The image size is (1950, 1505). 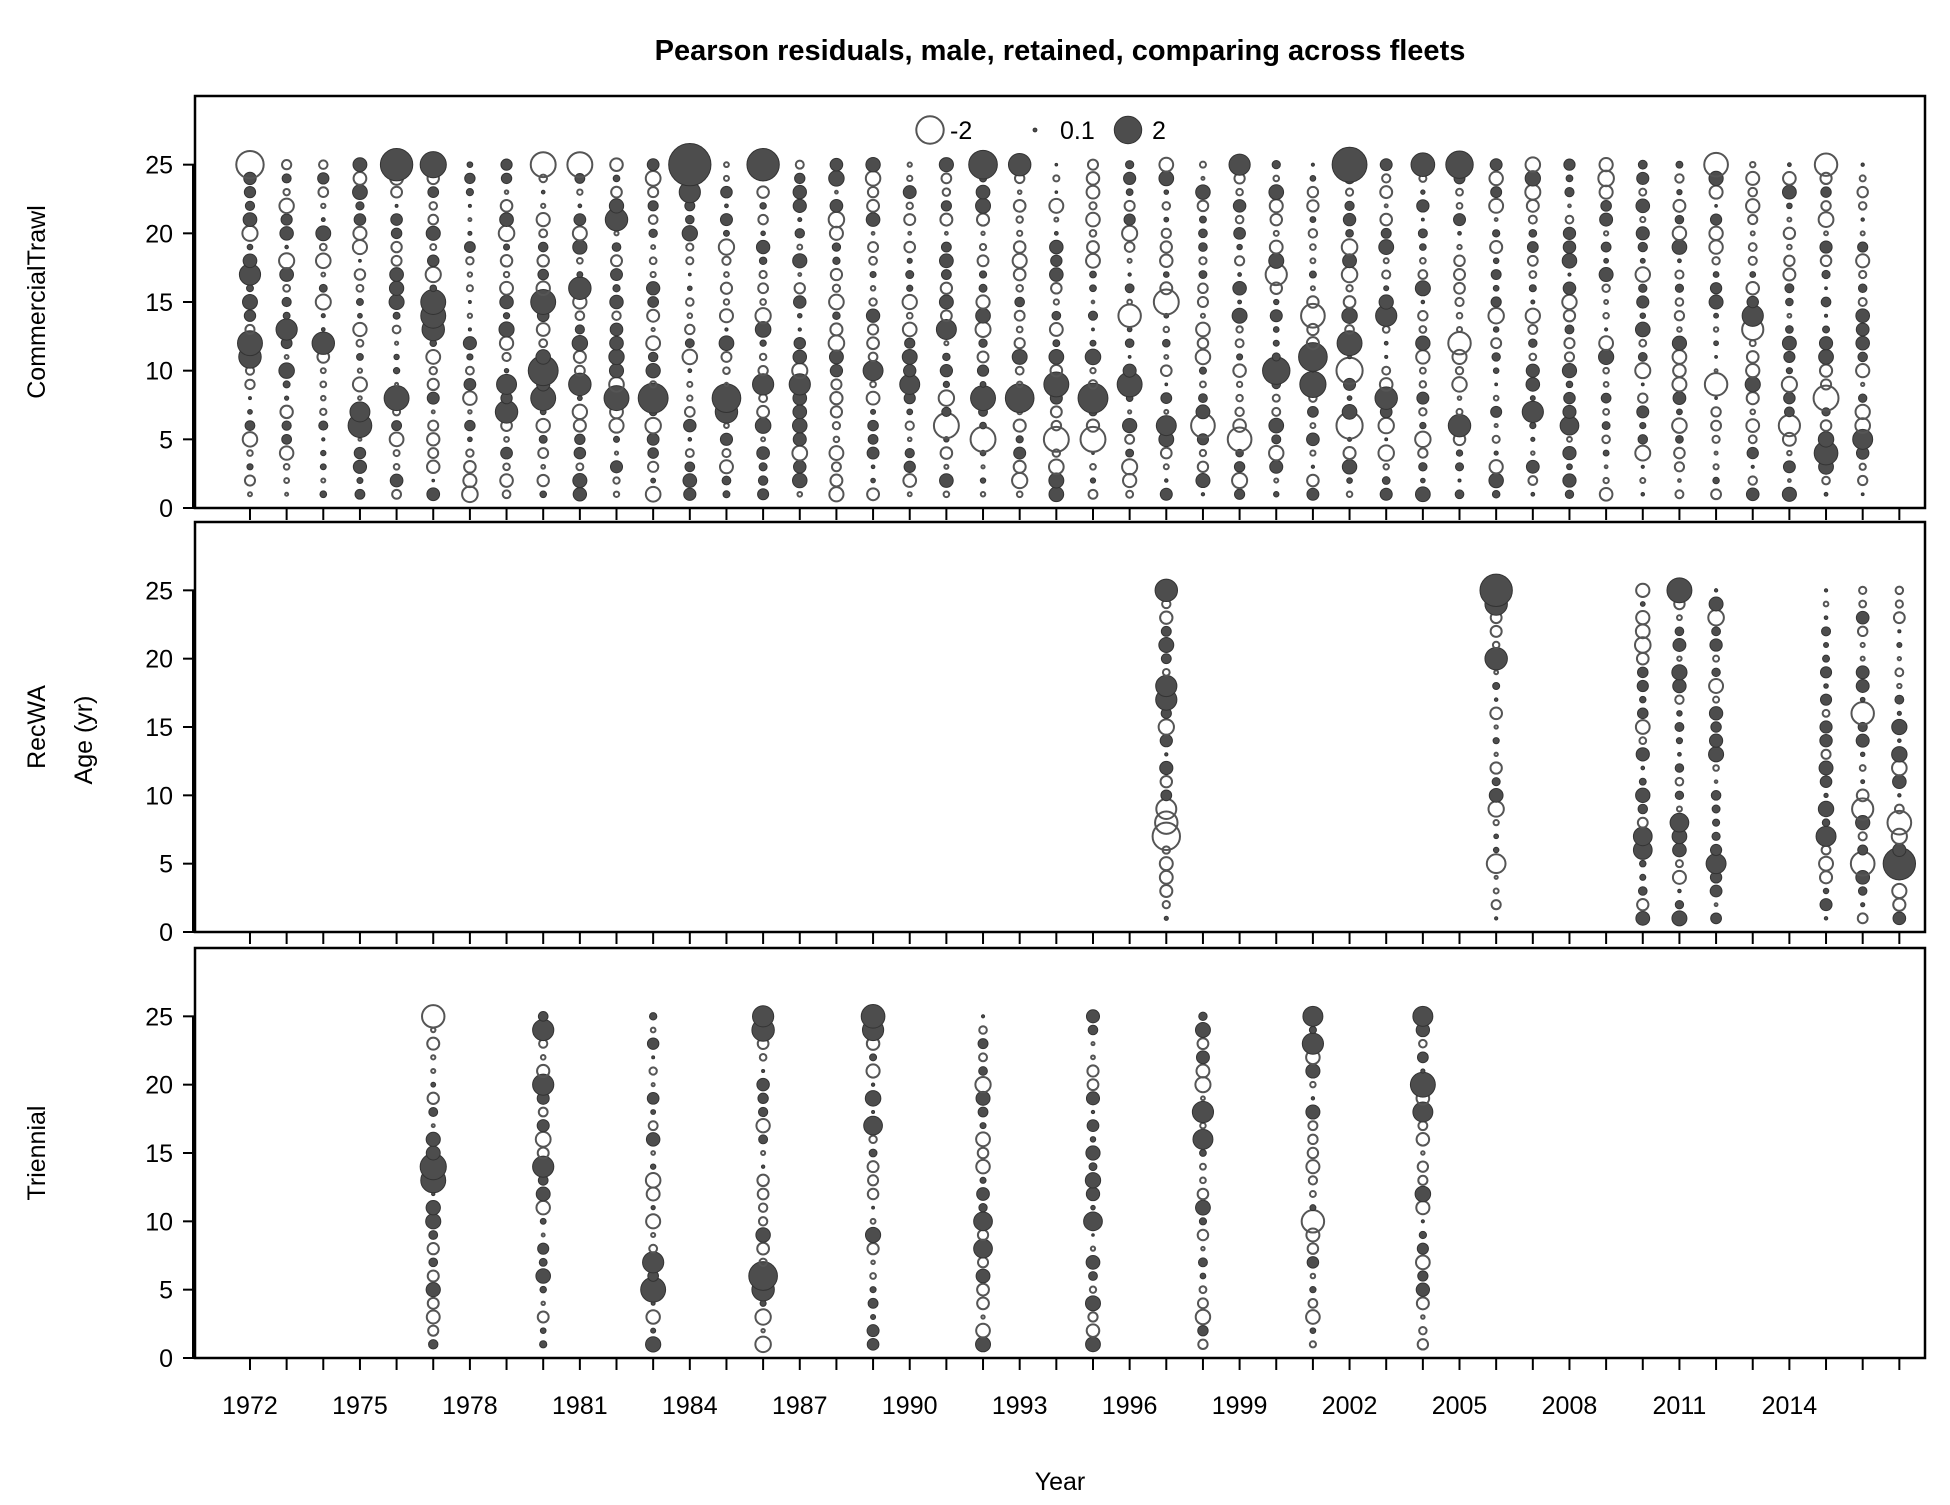 I want to click on y-tick-label: 10, so click(x=159, y=796).